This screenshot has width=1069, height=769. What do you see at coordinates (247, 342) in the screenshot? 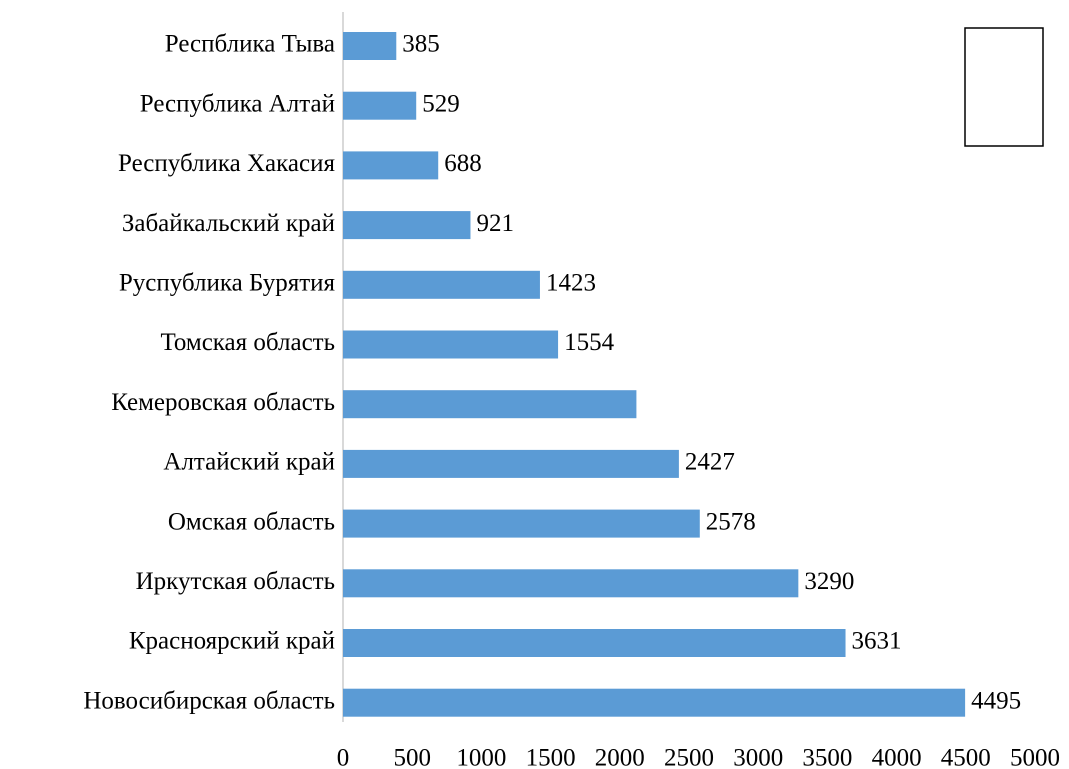
I see `y-tick-label: Томская область` at bounding box center [247, 342].